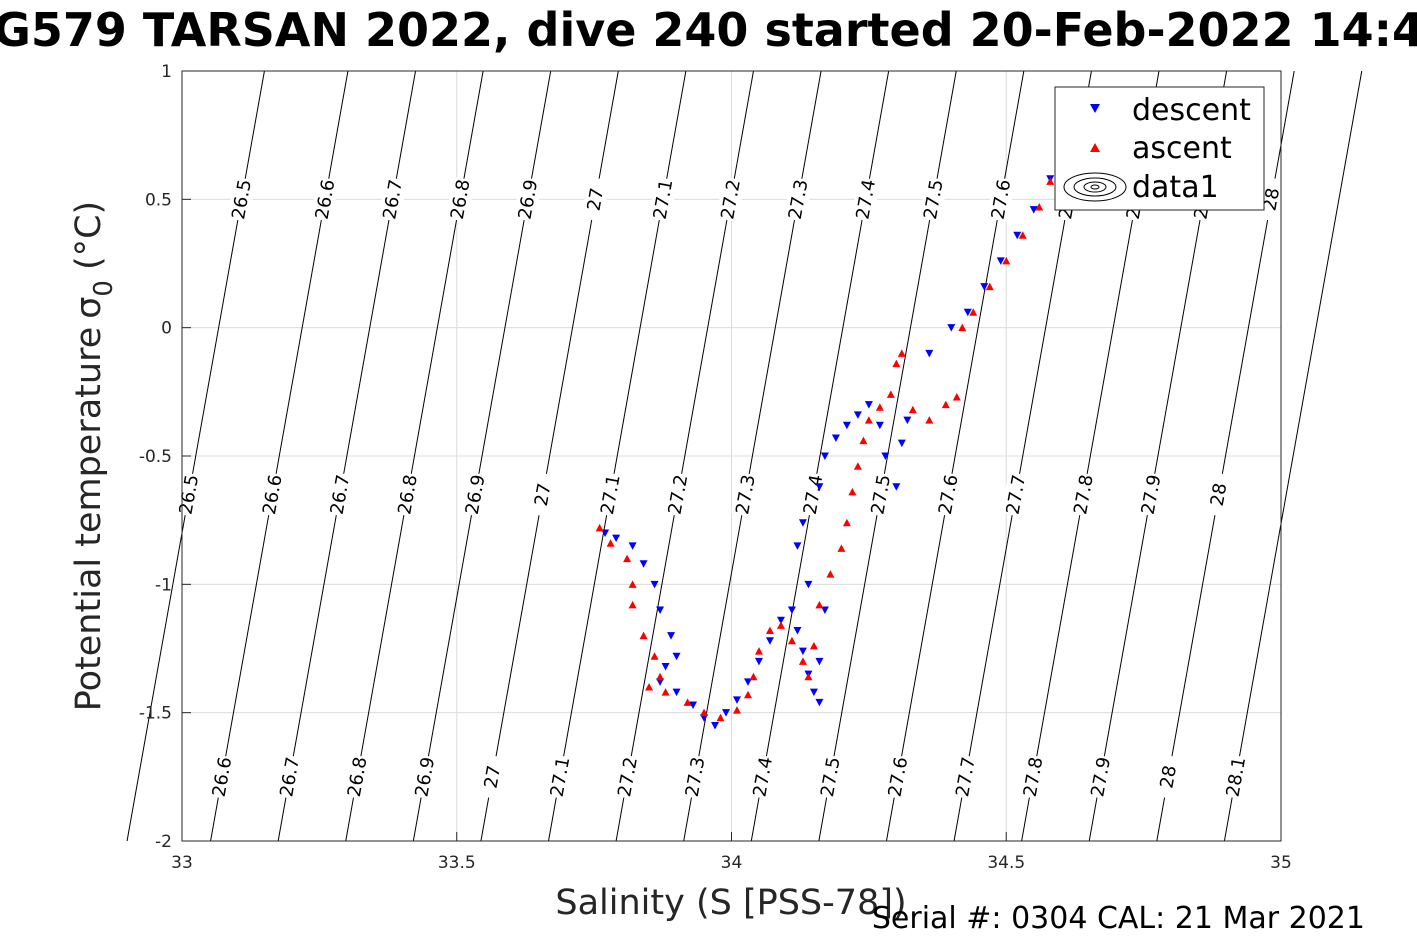 The image size is (1417, 945). What do you see at coordinates (89, 235) in the screenshot?
I see `y-axis-label-unit: (°C)` at bounding box center [89, 235].